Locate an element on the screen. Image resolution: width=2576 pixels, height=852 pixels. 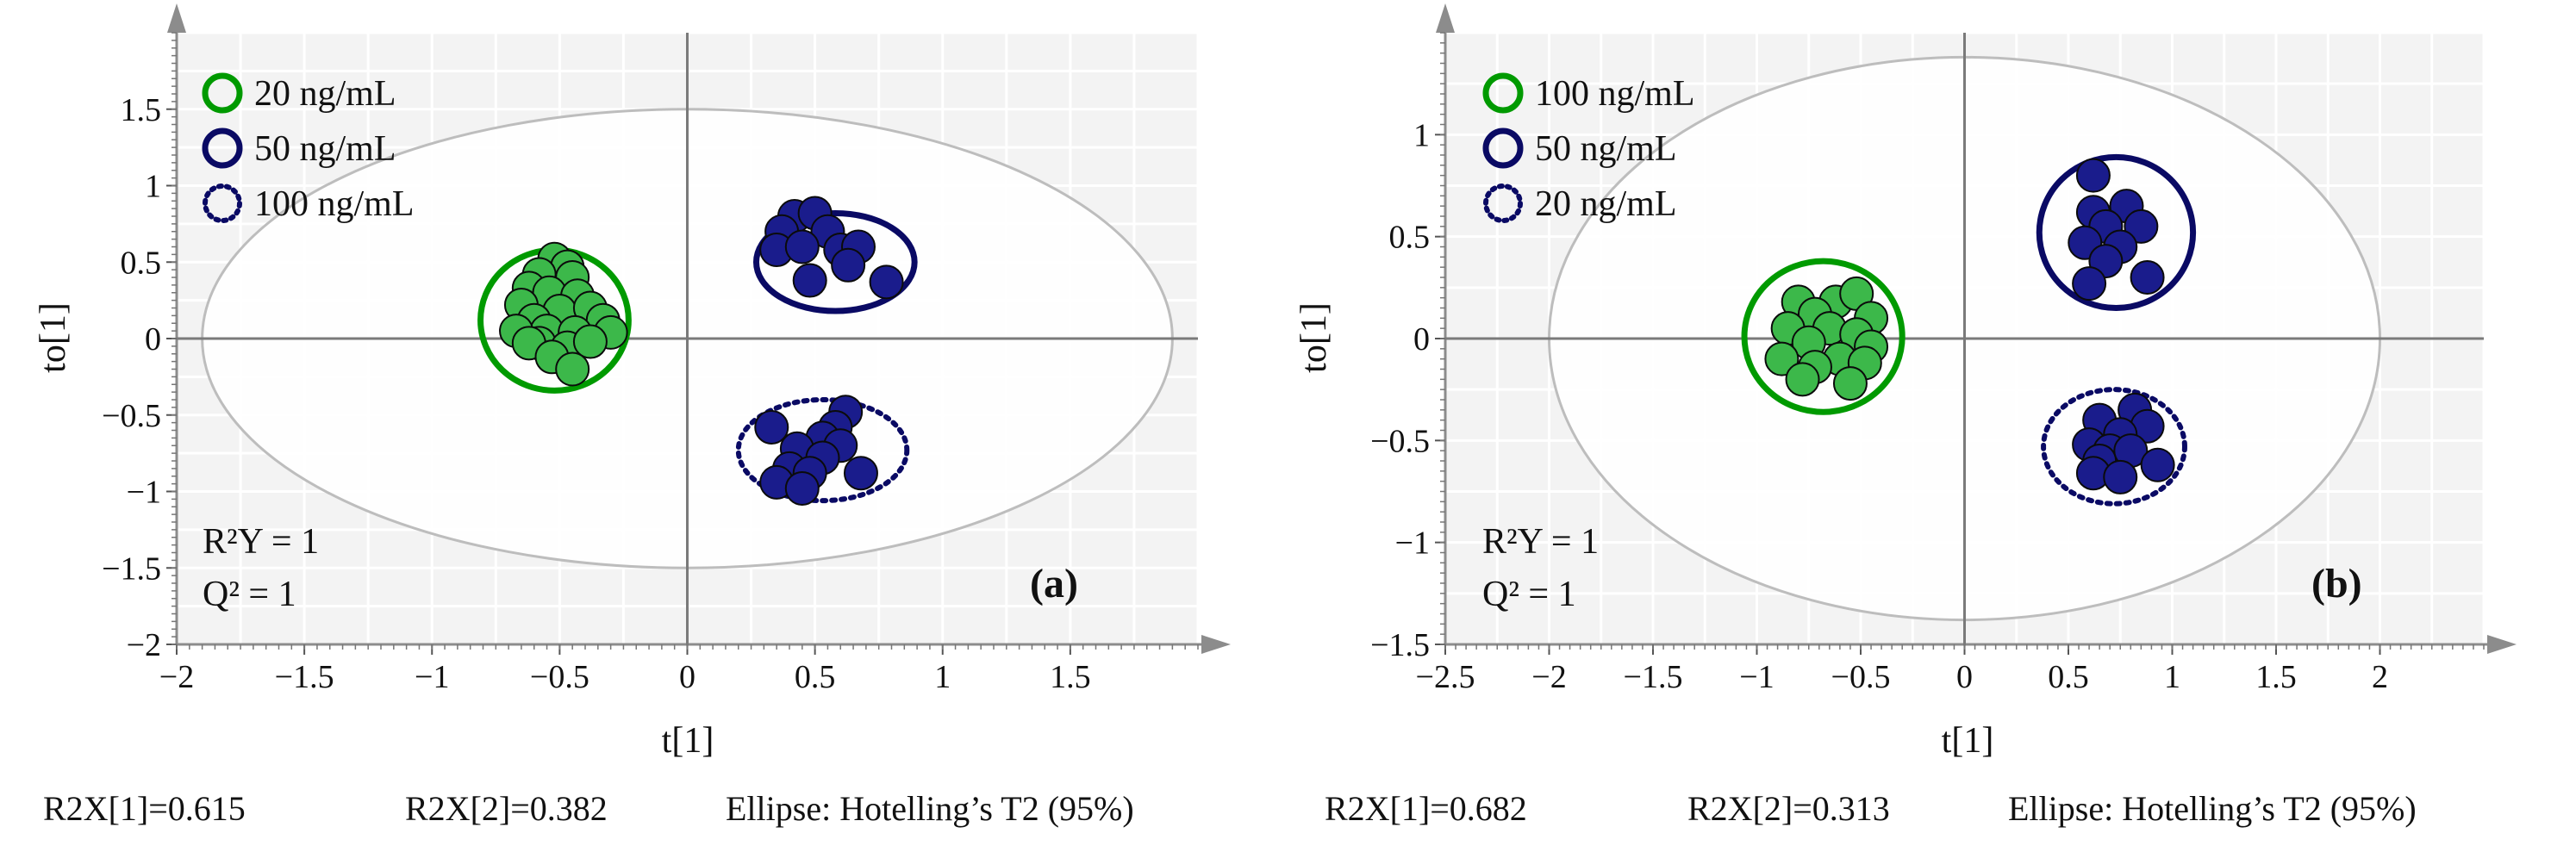
panel-label: (b) is located at coordinates (2336, 584).